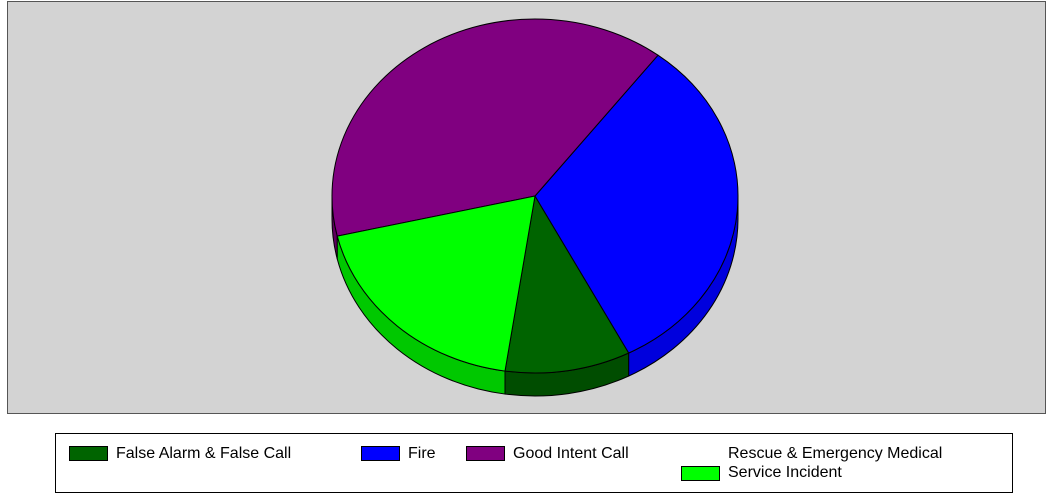 Image resolution: width=1051 pixels, height=497 pixels. What do you see at coordinates (204, 453) in the screenshot?
I see `legend-label-false-alarm: False Alarm & False Call` at bounding box center [204, 453].